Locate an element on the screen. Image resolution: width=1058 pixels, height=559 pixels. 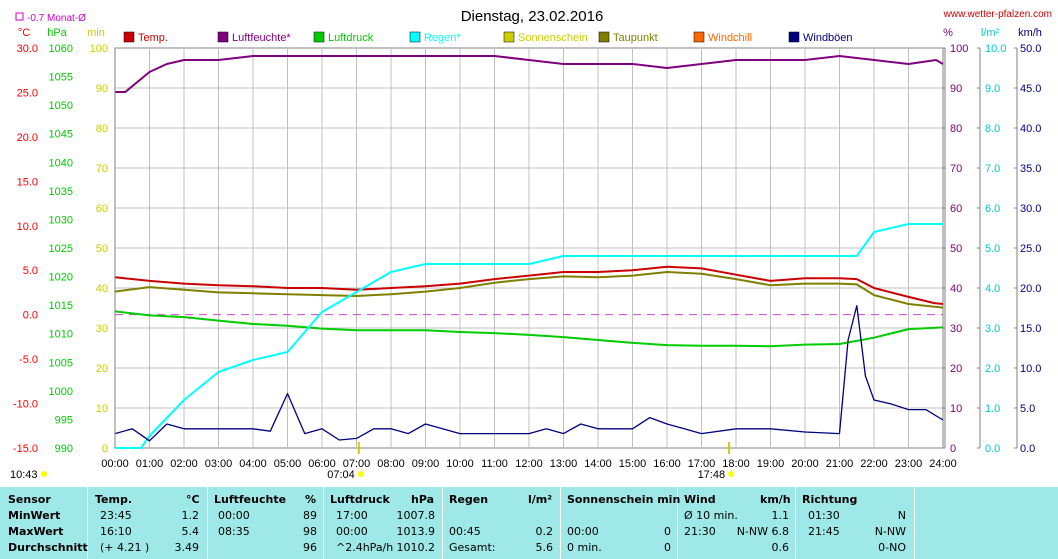
rain-tick-label: 6.0 is located at coordinates (992, 209).